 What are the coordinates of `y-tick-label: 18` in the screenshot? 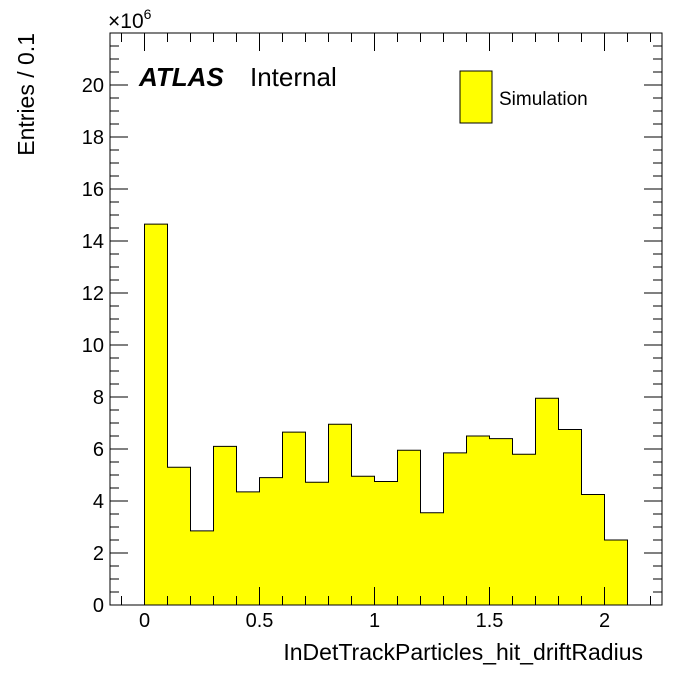 It's located at (93, 138).